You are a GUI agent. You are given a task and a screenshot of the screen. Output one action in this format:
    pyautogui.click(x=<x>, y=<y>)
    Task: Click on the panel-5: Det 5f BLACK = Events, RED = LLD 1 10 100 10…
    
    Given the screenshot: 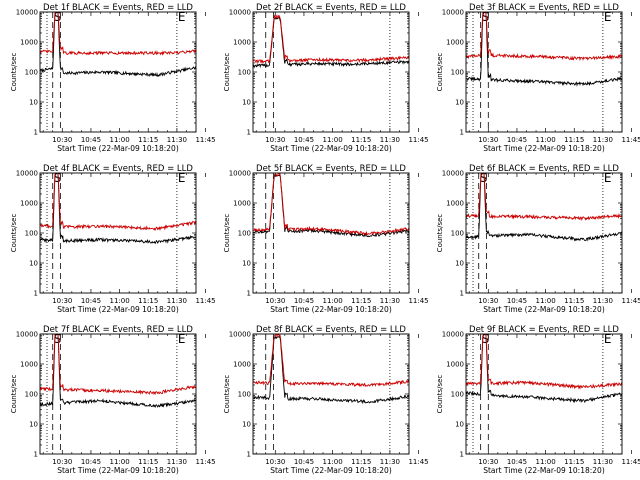 What is the action you would take?
    pyautogui.click(x=326, y=239)
    